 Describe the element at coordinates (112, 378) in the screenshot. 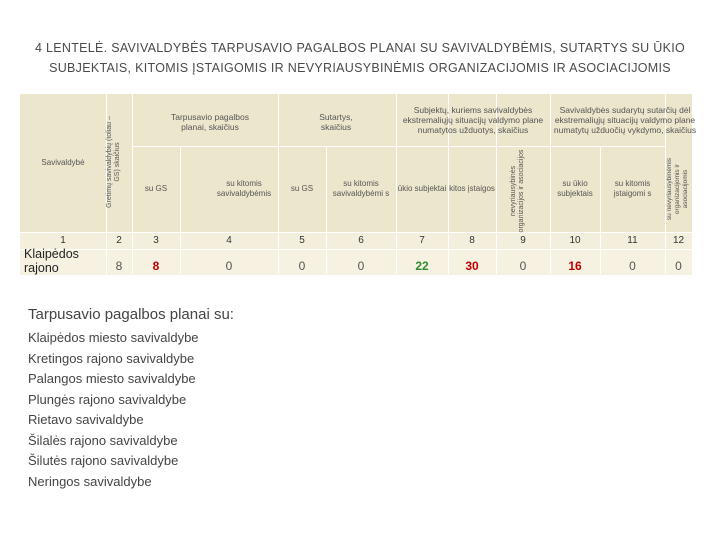

I see `list-item: Palangos miesto savivaldybe` at that location.